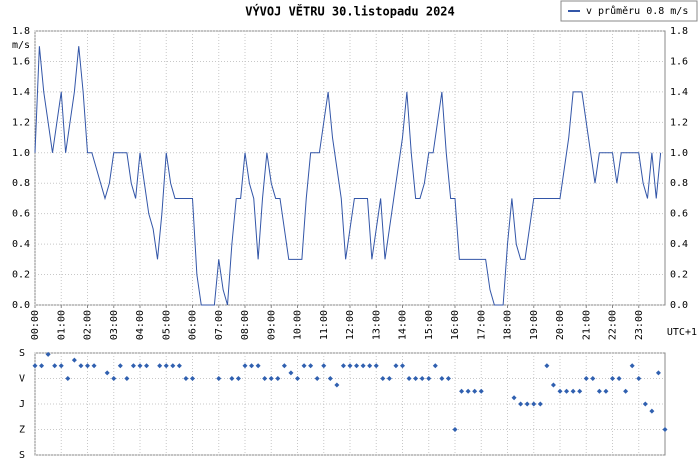  Describe the element at coordinates (298, 325) in the screenshot. I see `x-tick-label: 10:00` at that location.